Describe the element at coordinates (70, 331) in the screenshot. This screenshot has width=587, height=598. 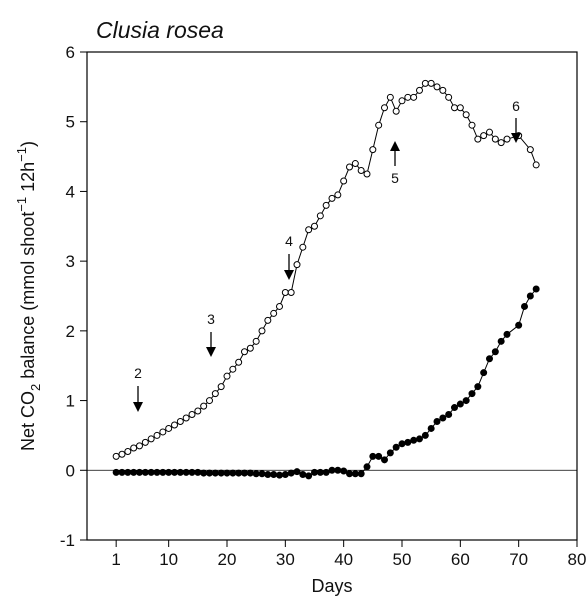
I see `y-tick-label: 2` at that location.